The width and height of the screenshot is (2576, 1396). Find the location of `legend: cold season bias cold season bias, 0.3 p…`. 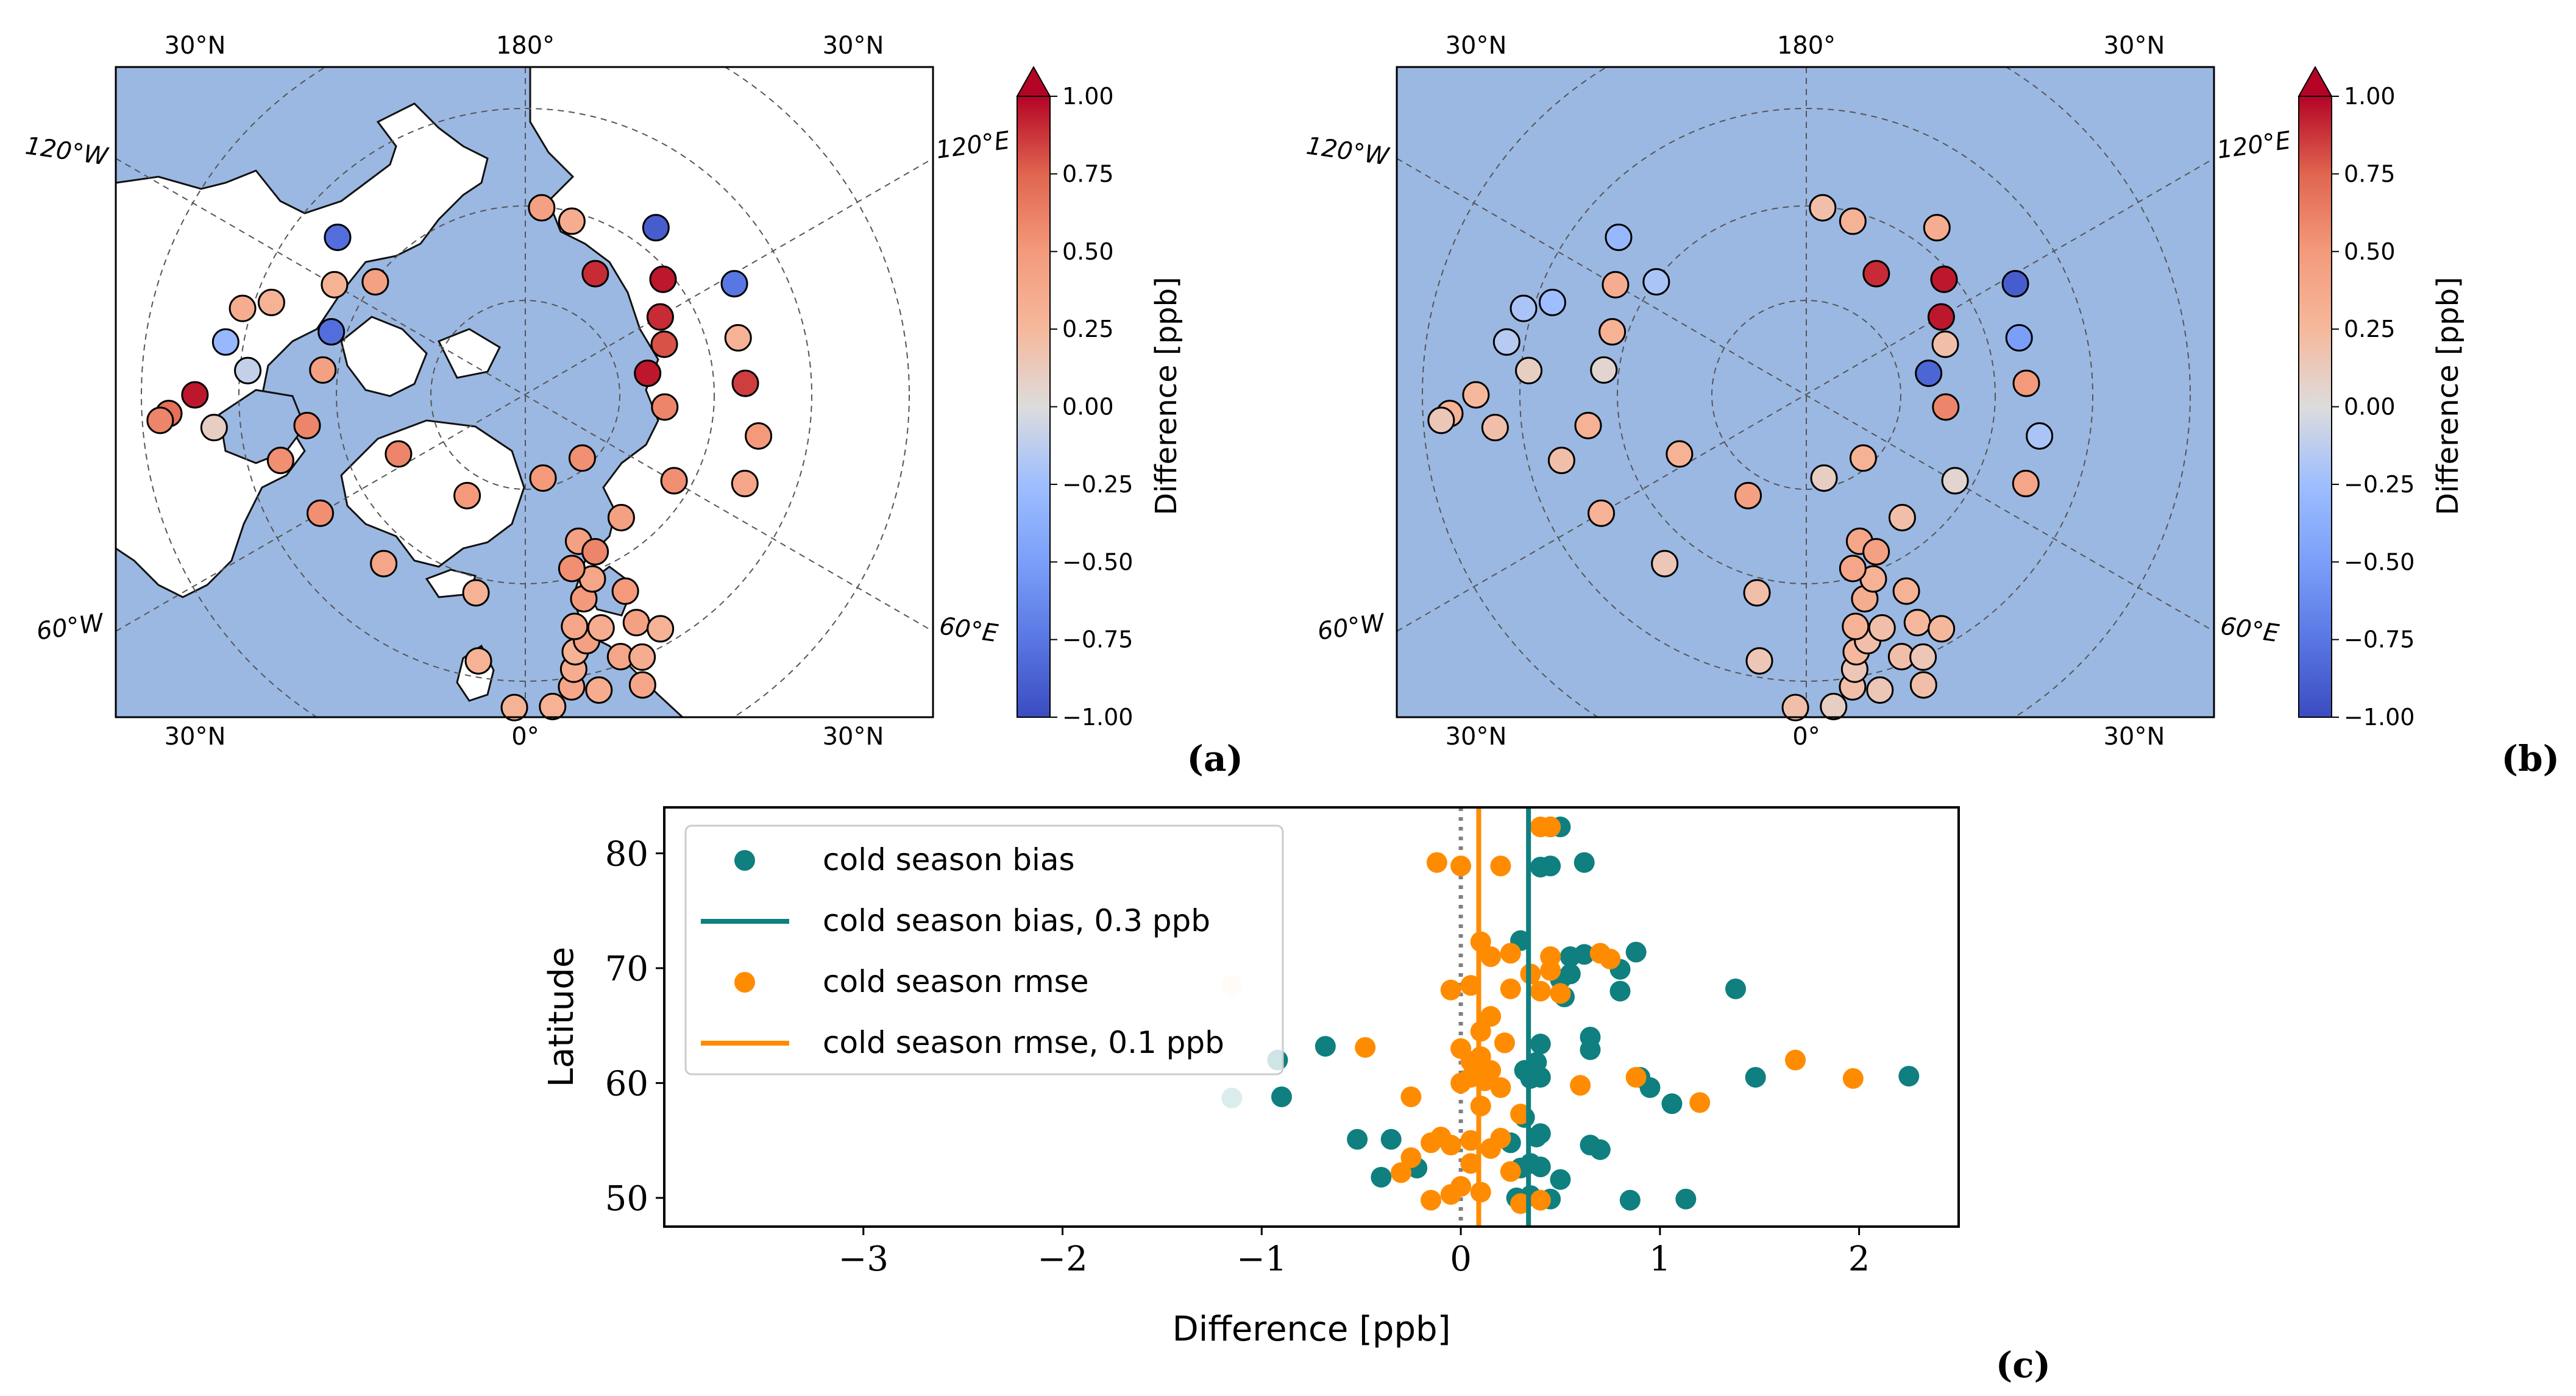

legend: cold season bias cold season bias, 0.3 p… is located at coordinates (984, 949).